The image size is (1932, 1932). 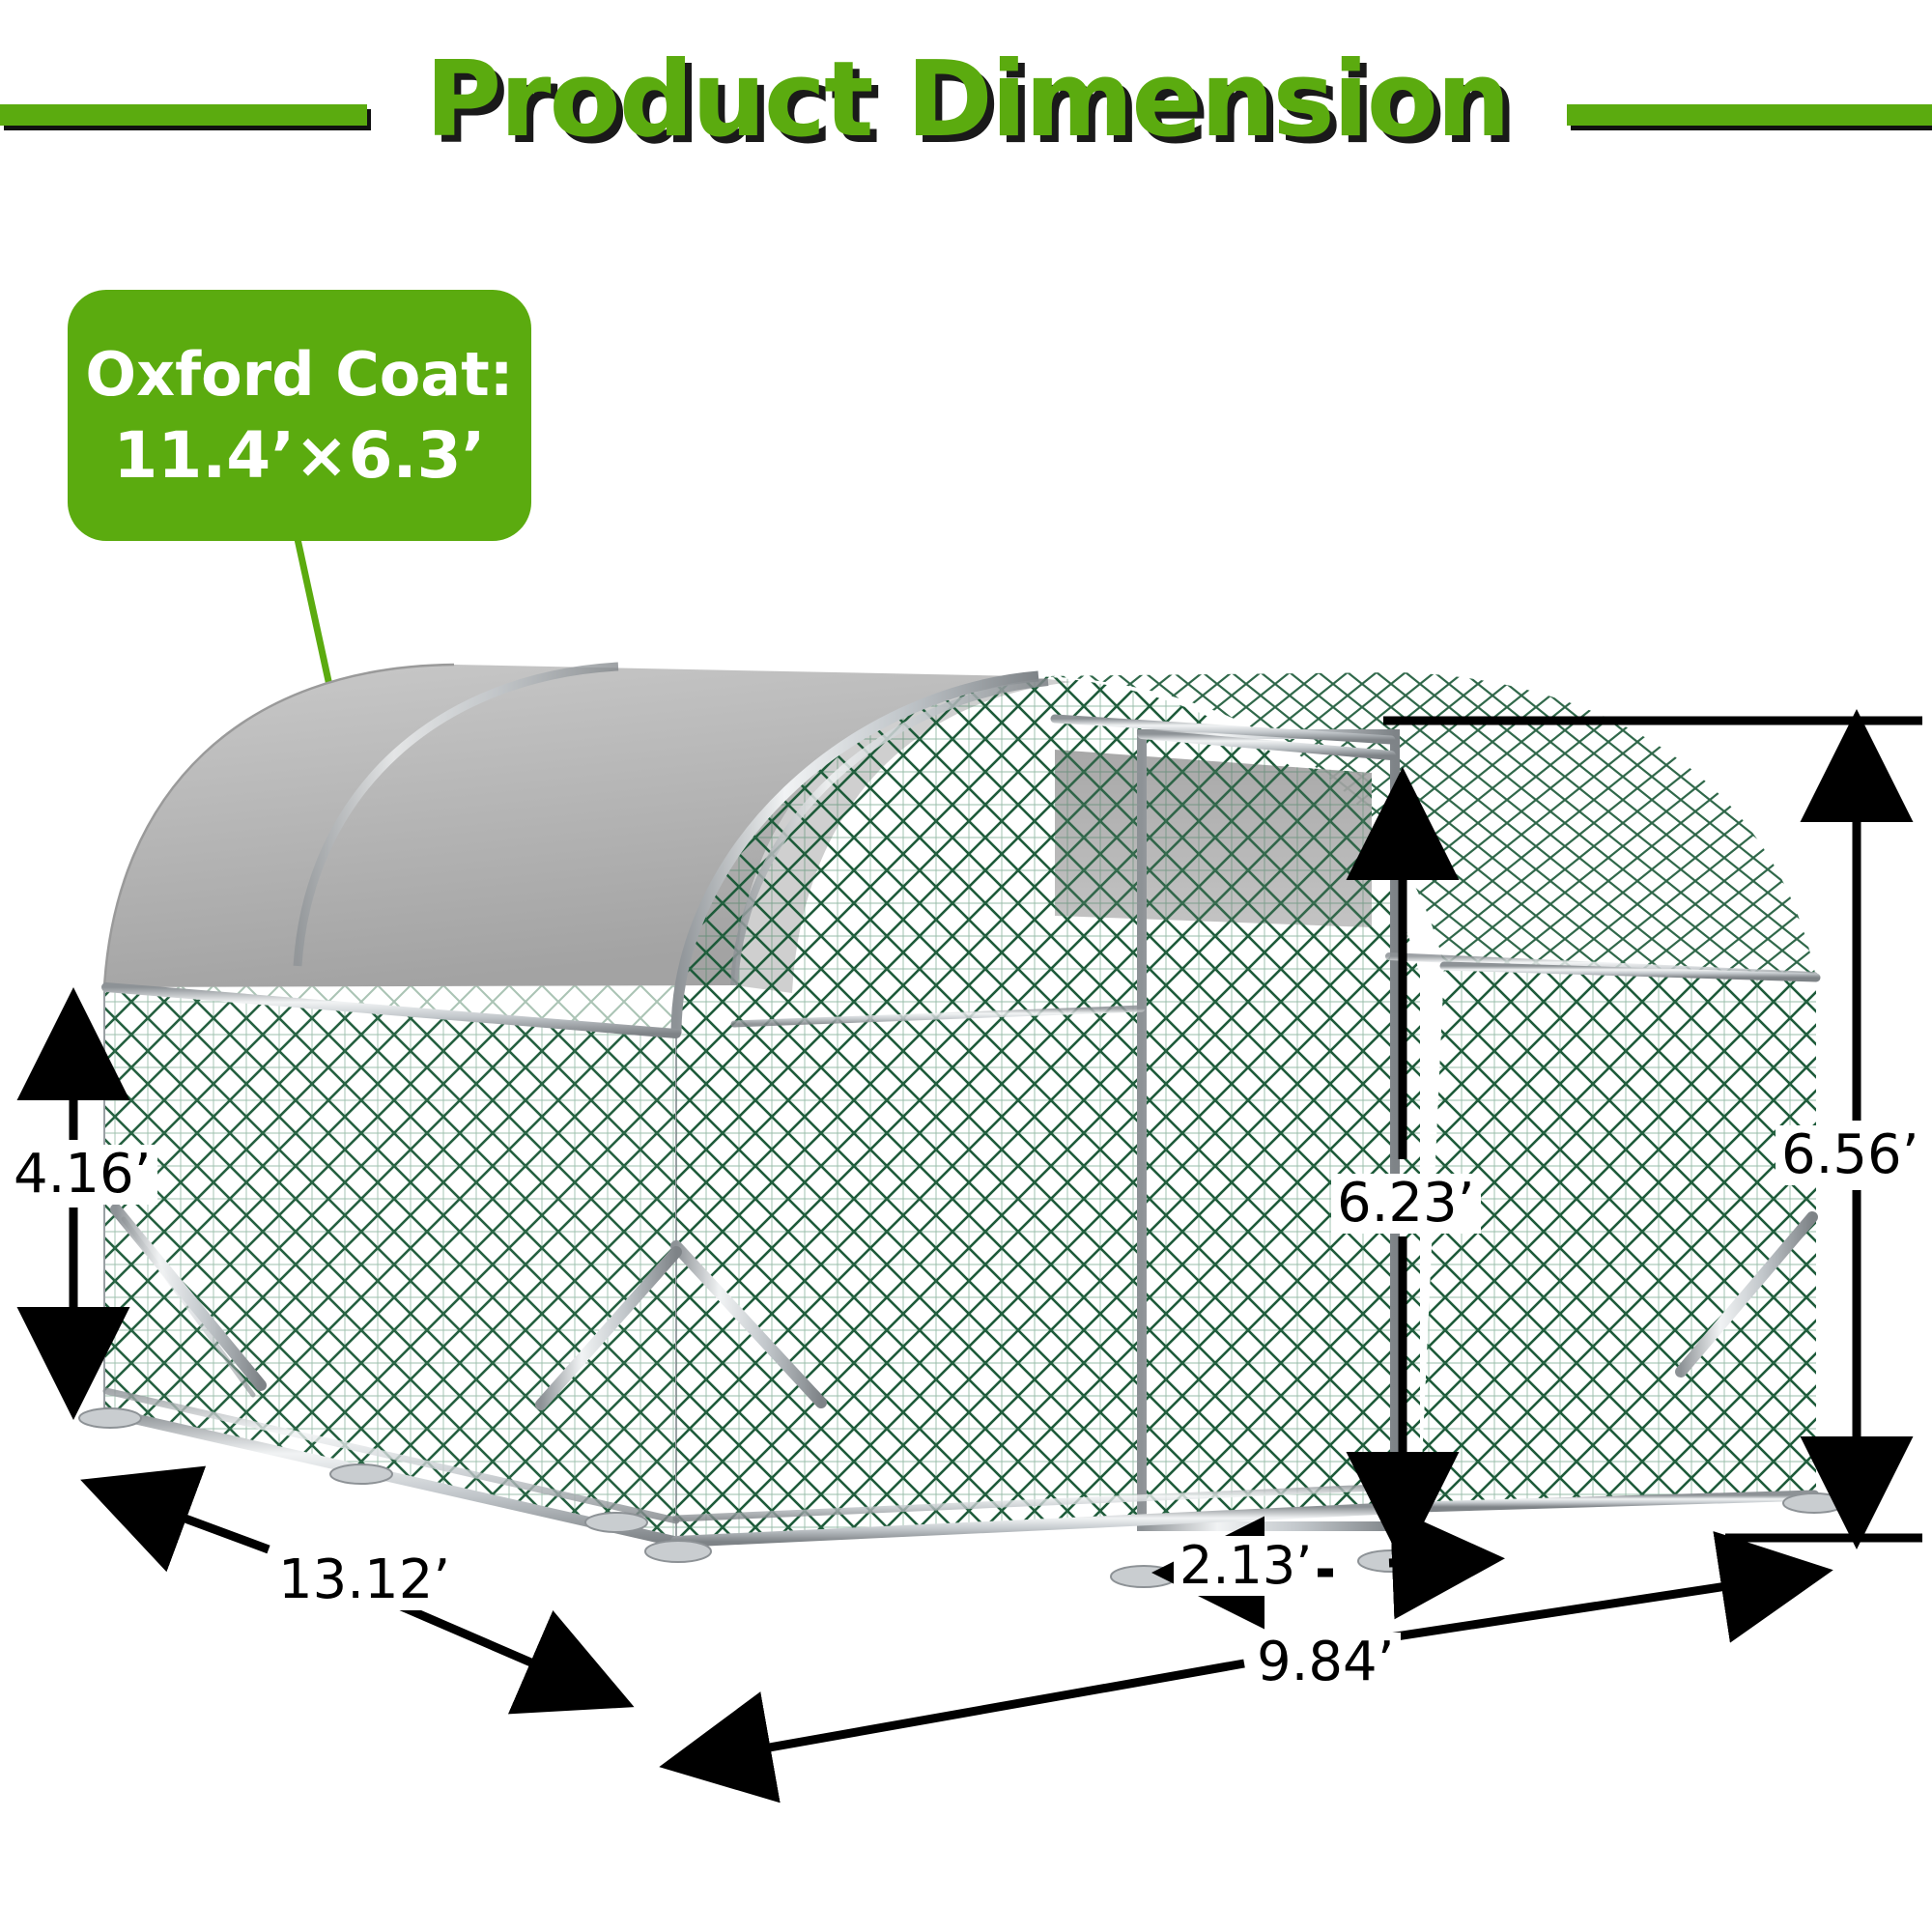 I want to click on dim-line-13-12-lower, so click(x=505, y=1653).